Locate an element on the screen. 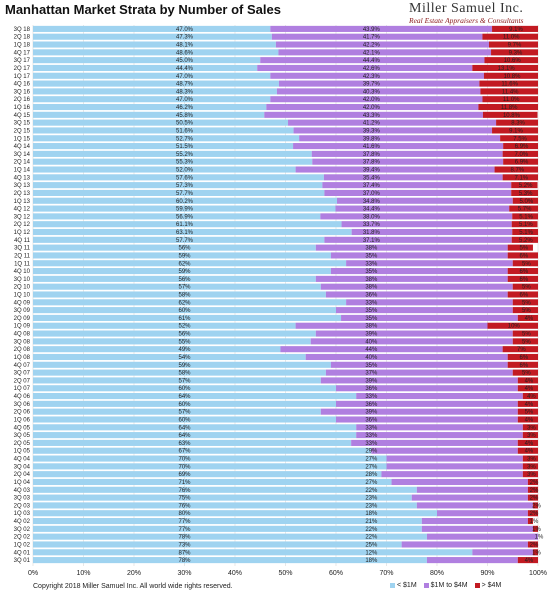 The height and width of the screenshot is (600, 547). bar-value-label: 7.5% is located at coordinates (520, 139).